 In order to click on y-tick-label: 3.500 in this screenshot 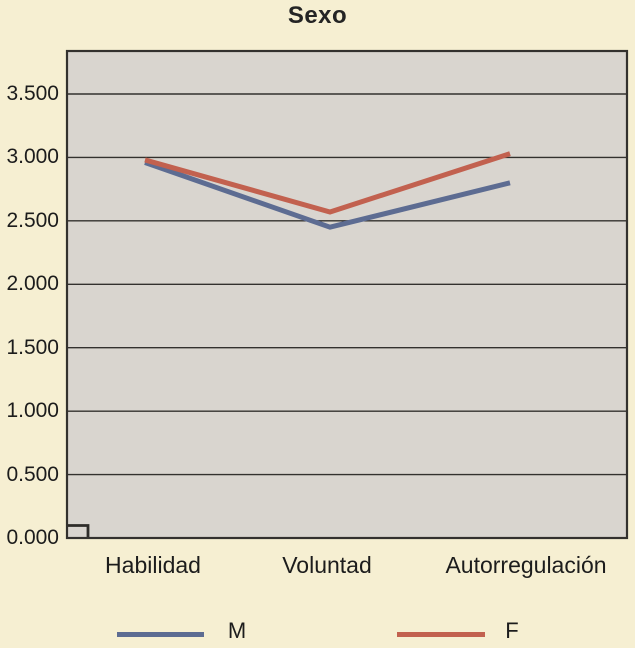, I will do `click(32, 93)`.